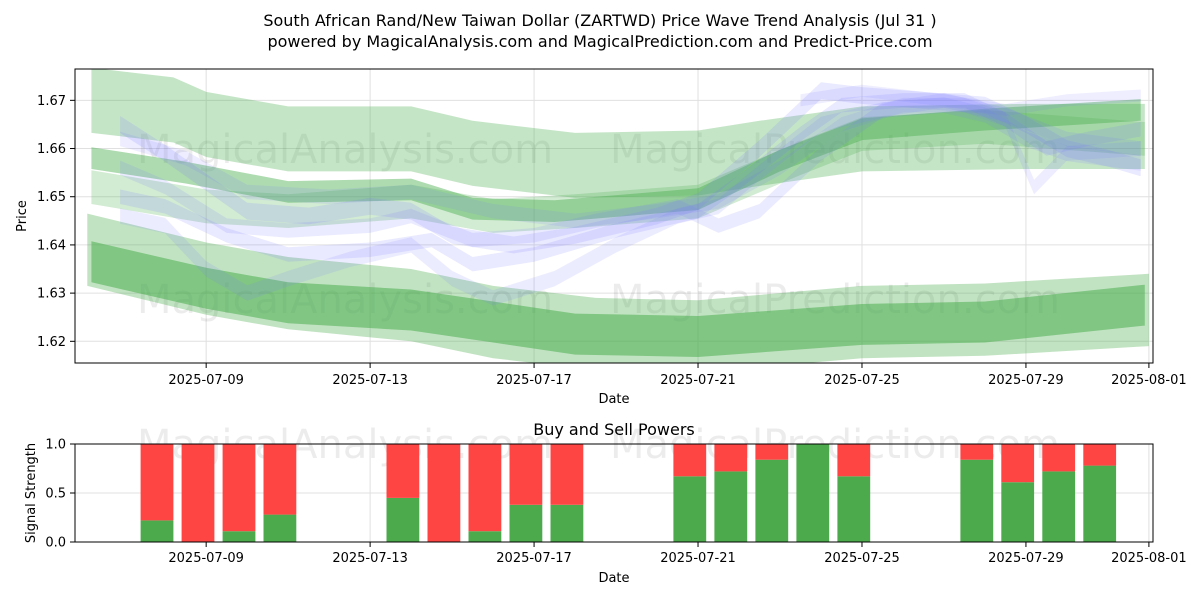 The image size is (1200, 600). What do you see at coordinates (51, 342) in the screenshot?
I see `price-y-tick-label: 1.62` at bounding box center [51, 342].